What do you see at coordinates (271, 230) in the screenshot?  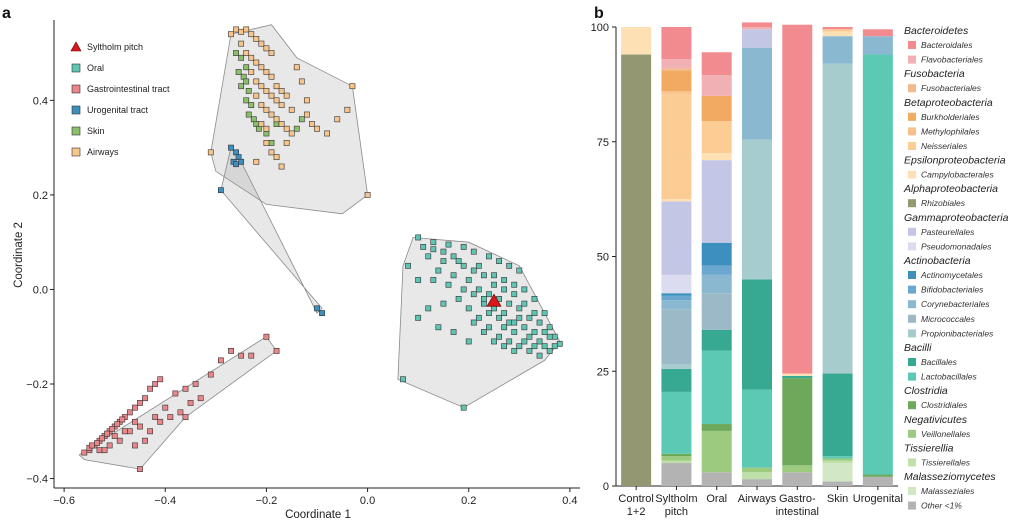 I see `hull-urogenital-tract` at bounding box center [271, 230].